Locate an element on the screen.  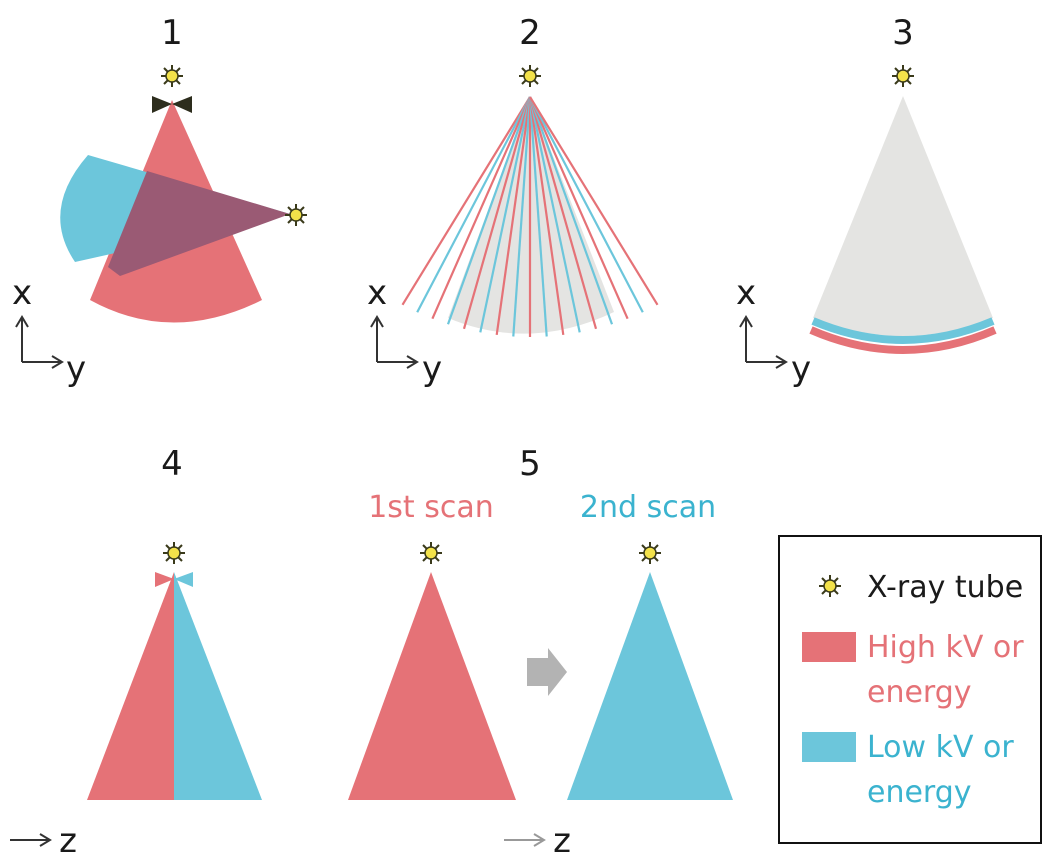
detector-fan is located at coordinates (903, 216).